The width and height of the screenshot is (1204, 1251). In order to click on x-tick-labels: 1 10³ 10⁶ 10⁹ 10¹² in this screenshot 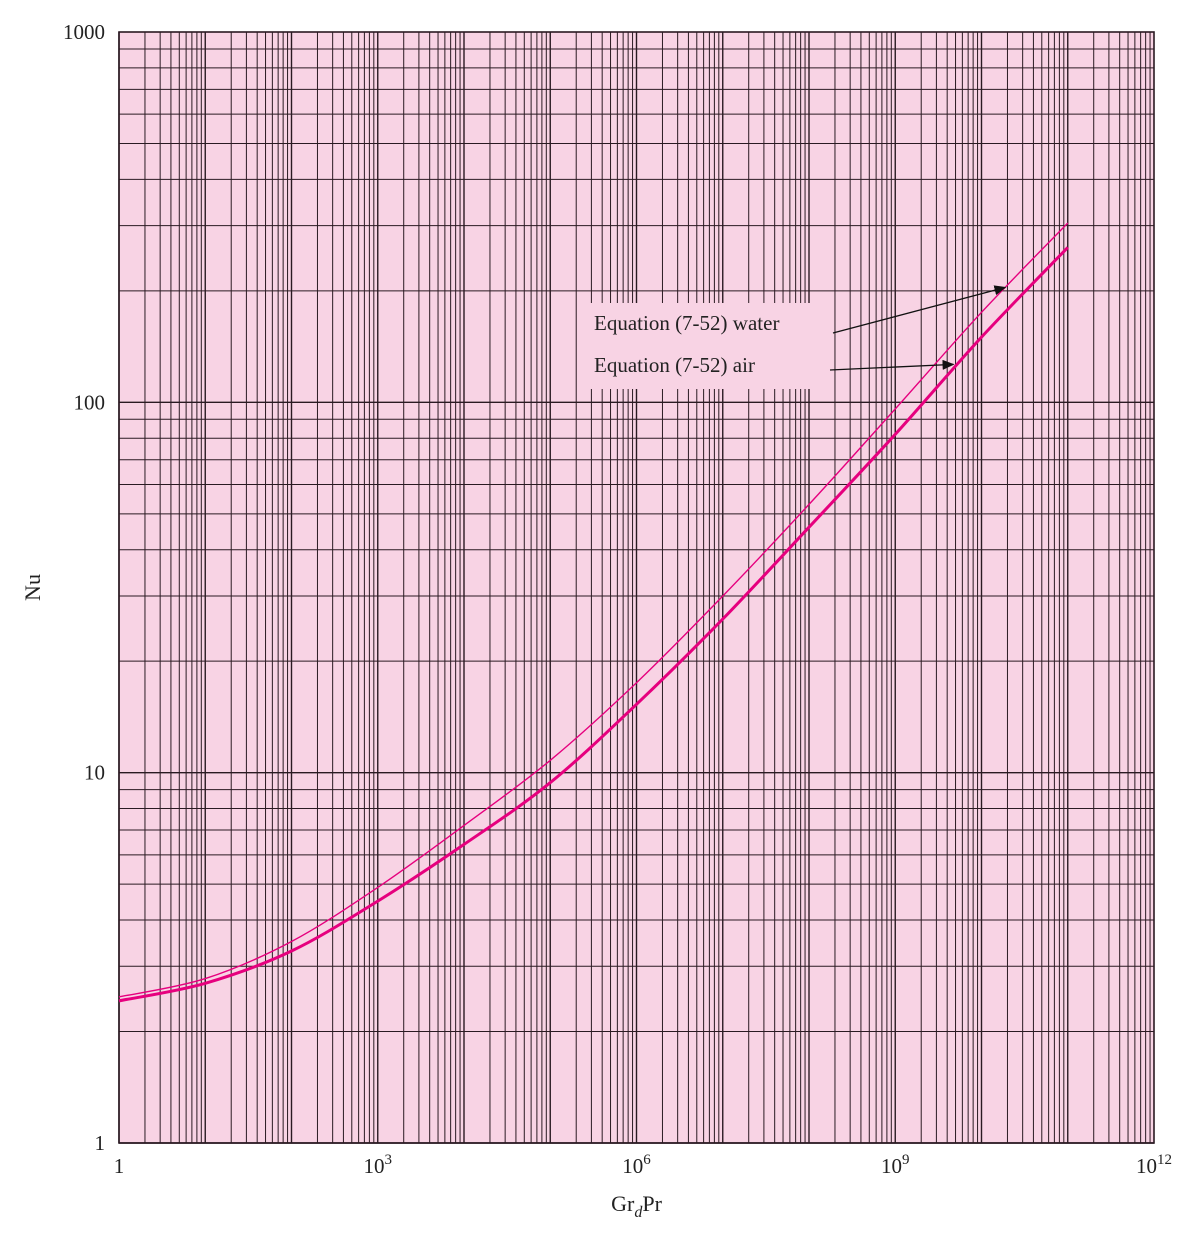, I will do `click(643, 1165)`.